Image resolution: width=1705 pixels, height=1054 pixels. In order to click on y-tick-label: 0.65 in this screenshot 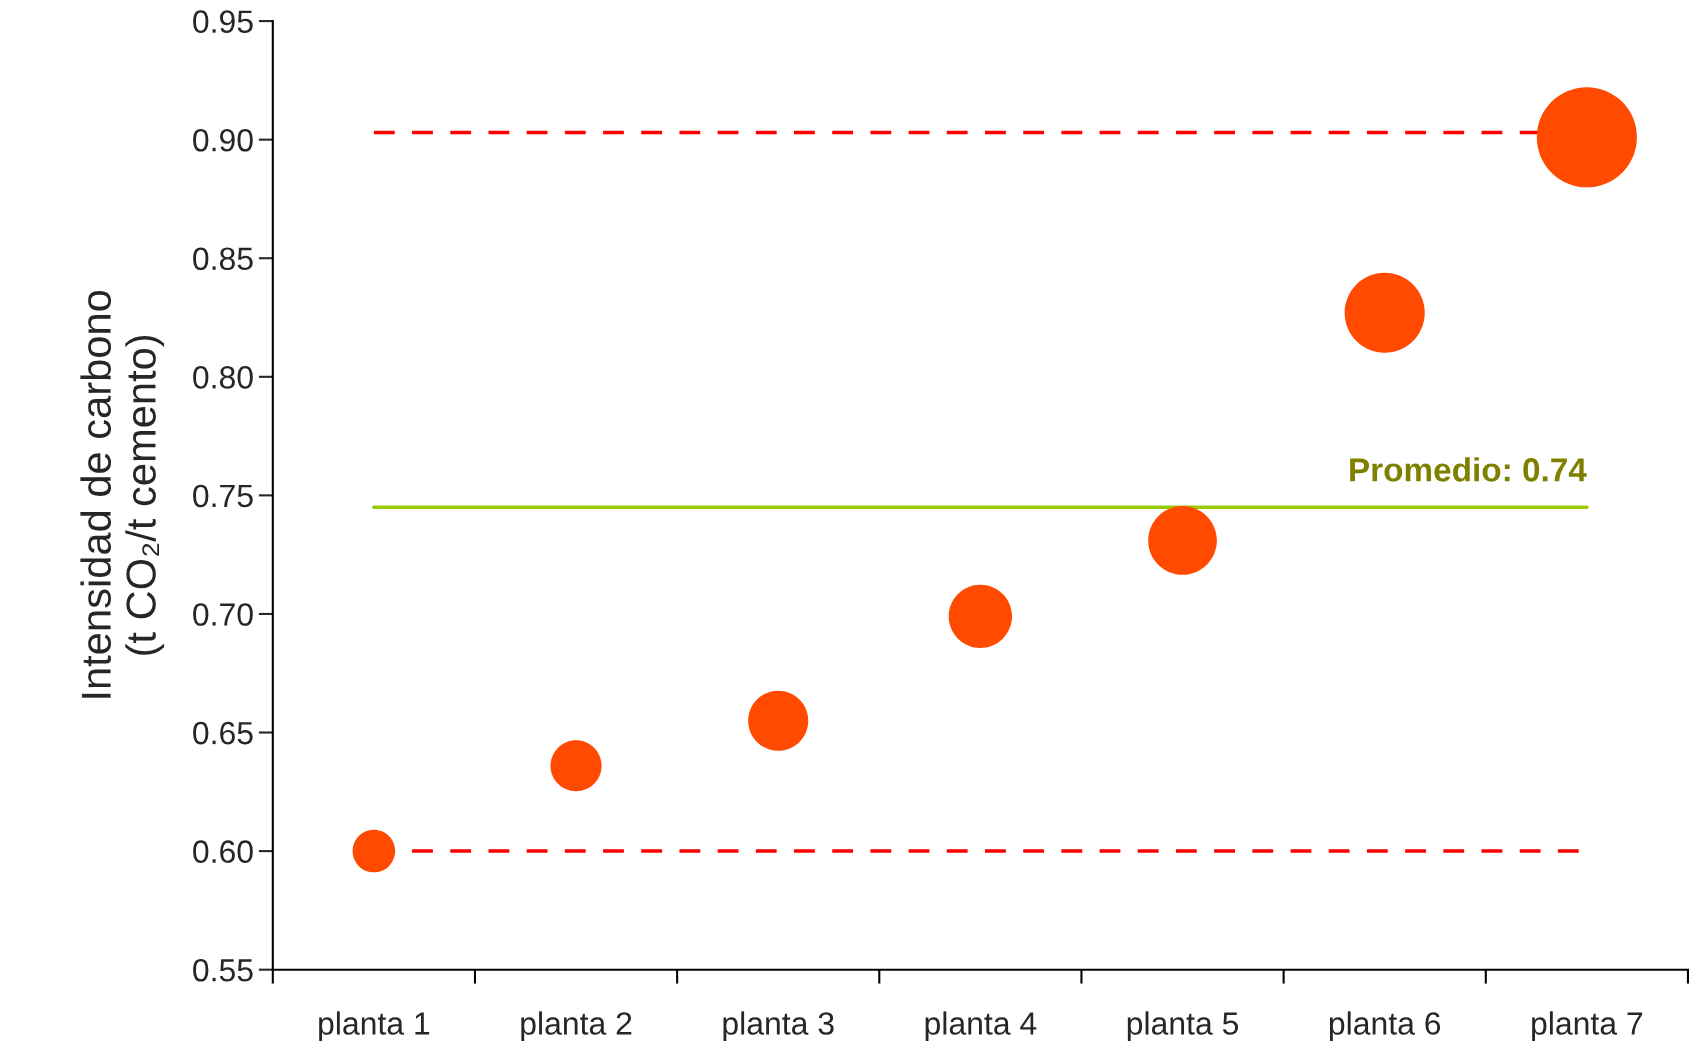, I will do `click(223, 733)`.